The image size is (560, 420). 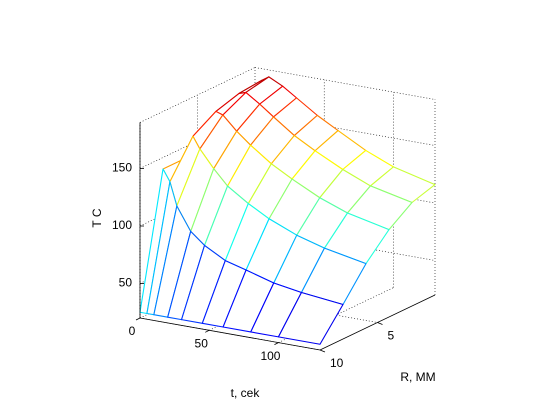 What do you see at coordinates (230, 334) in the screenshot?
I see `x-axis` at bounding box center [230, 334].